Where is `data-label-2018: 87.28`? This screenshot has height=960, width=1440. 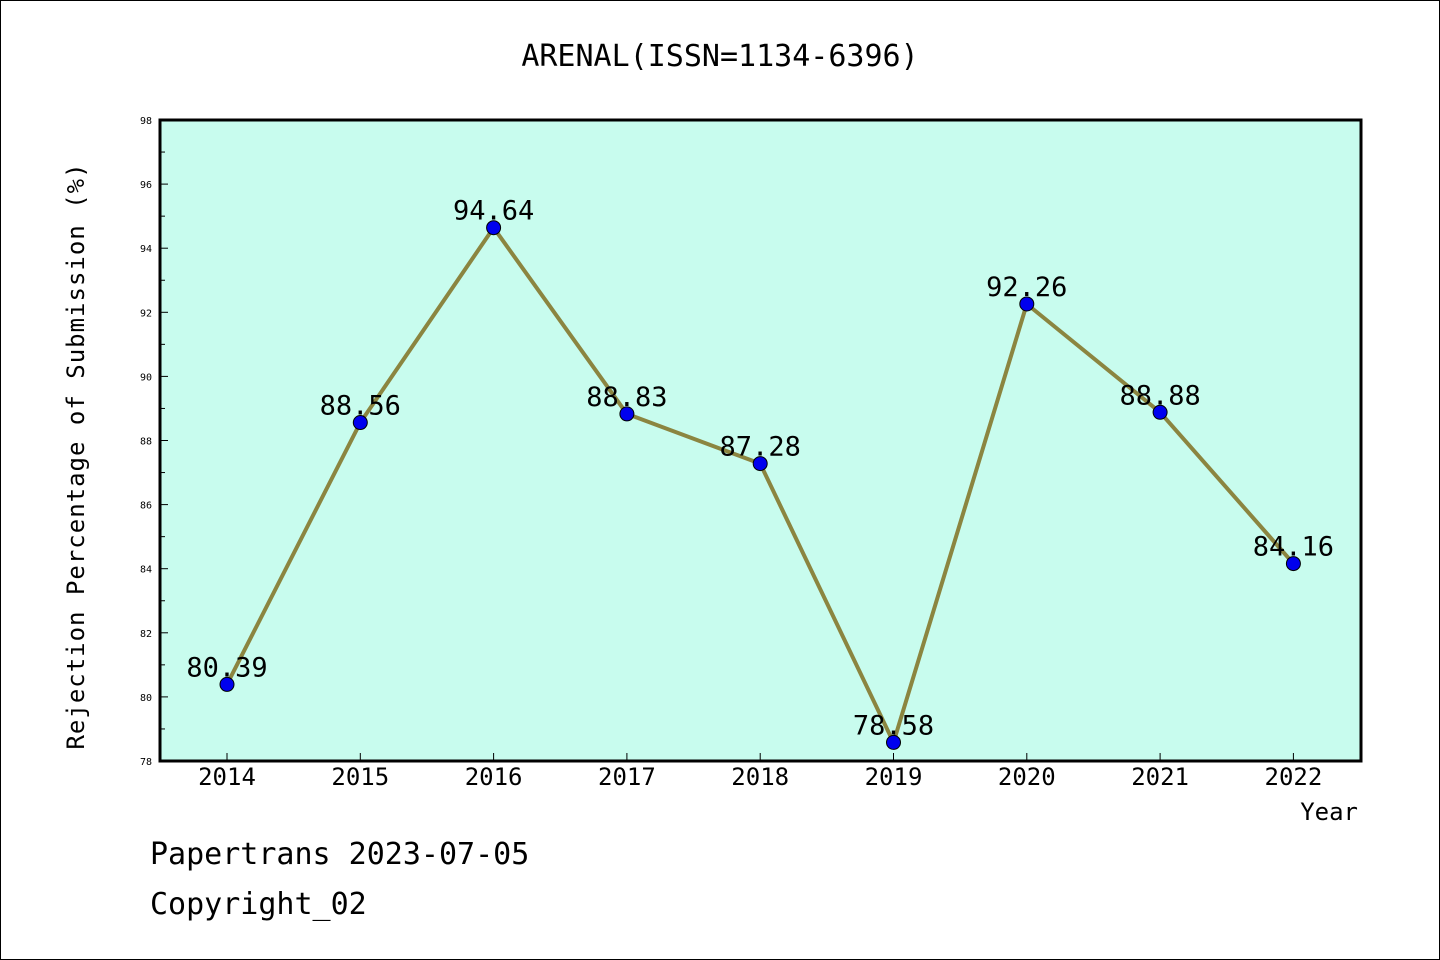 data-label-2018: 87.28 is located at coordinates (760, 447).